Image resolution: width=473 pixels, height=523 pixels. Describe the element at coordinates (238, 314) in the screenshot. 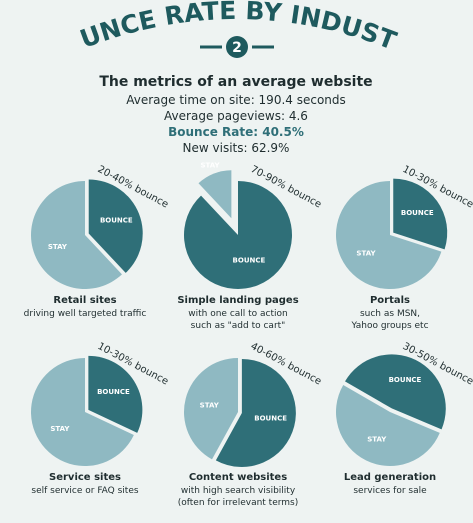

I see `panel-line: with one call to action` at that location.